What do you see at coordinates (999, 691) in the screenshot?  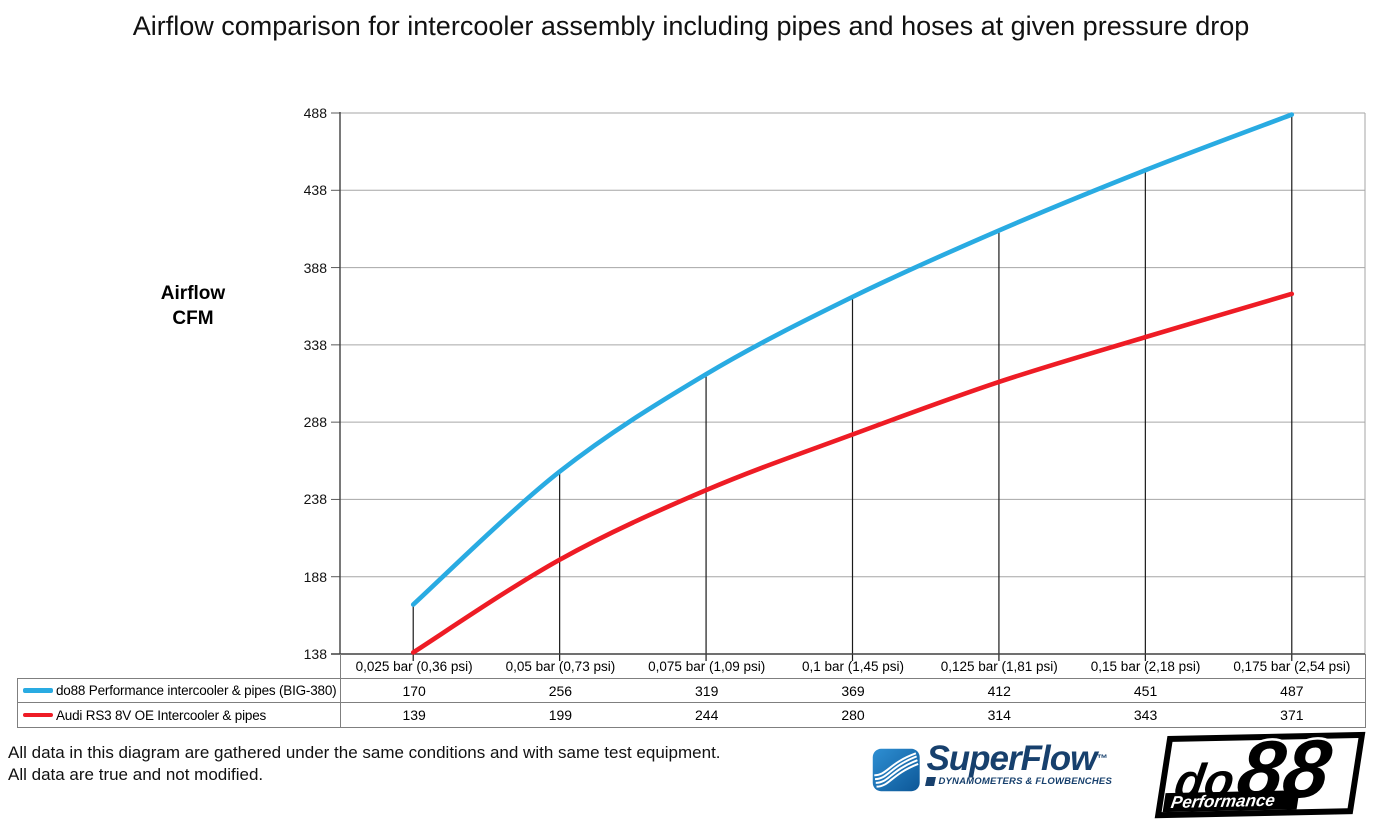 I see `table-value-cell: 412` at bounding box center [999, 691].